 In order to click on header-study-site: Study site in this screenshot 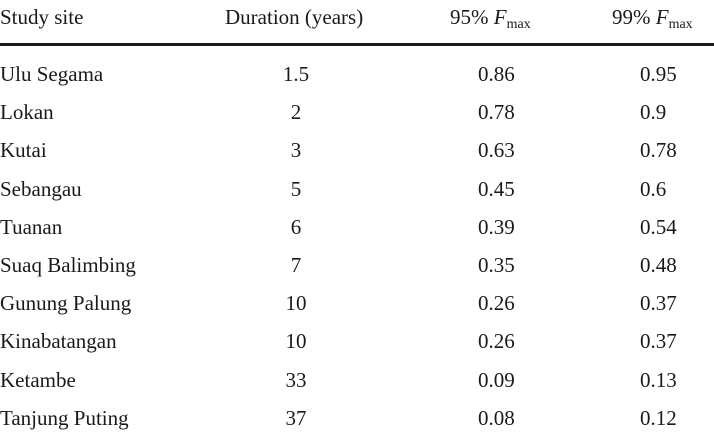, I will do `click(42, 17)`.